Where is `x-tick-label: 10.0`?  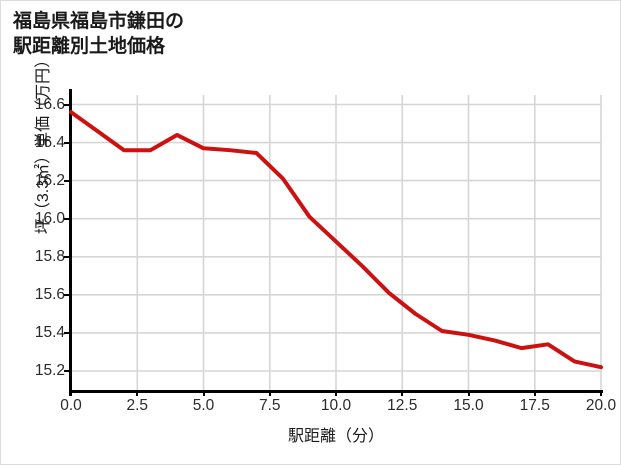 x-tick-label: 10.0 is located at coordinates (336, 405).